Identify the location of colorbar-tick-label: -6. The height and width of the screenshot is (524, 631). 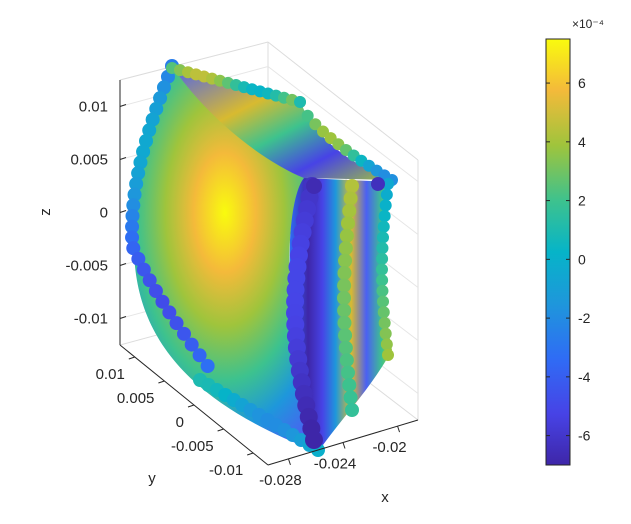
(584, 436).